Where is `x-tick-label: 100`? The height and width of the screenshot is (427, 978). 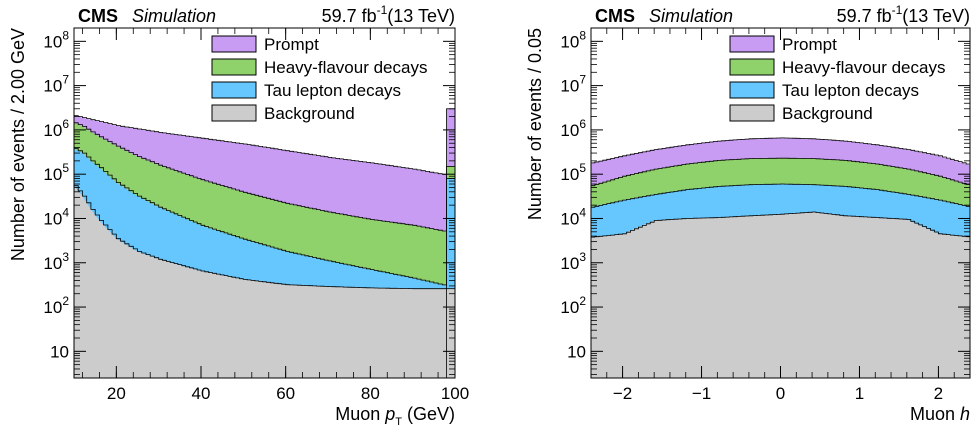
x-tick-label: 100 is located at coordinates (455, 393).